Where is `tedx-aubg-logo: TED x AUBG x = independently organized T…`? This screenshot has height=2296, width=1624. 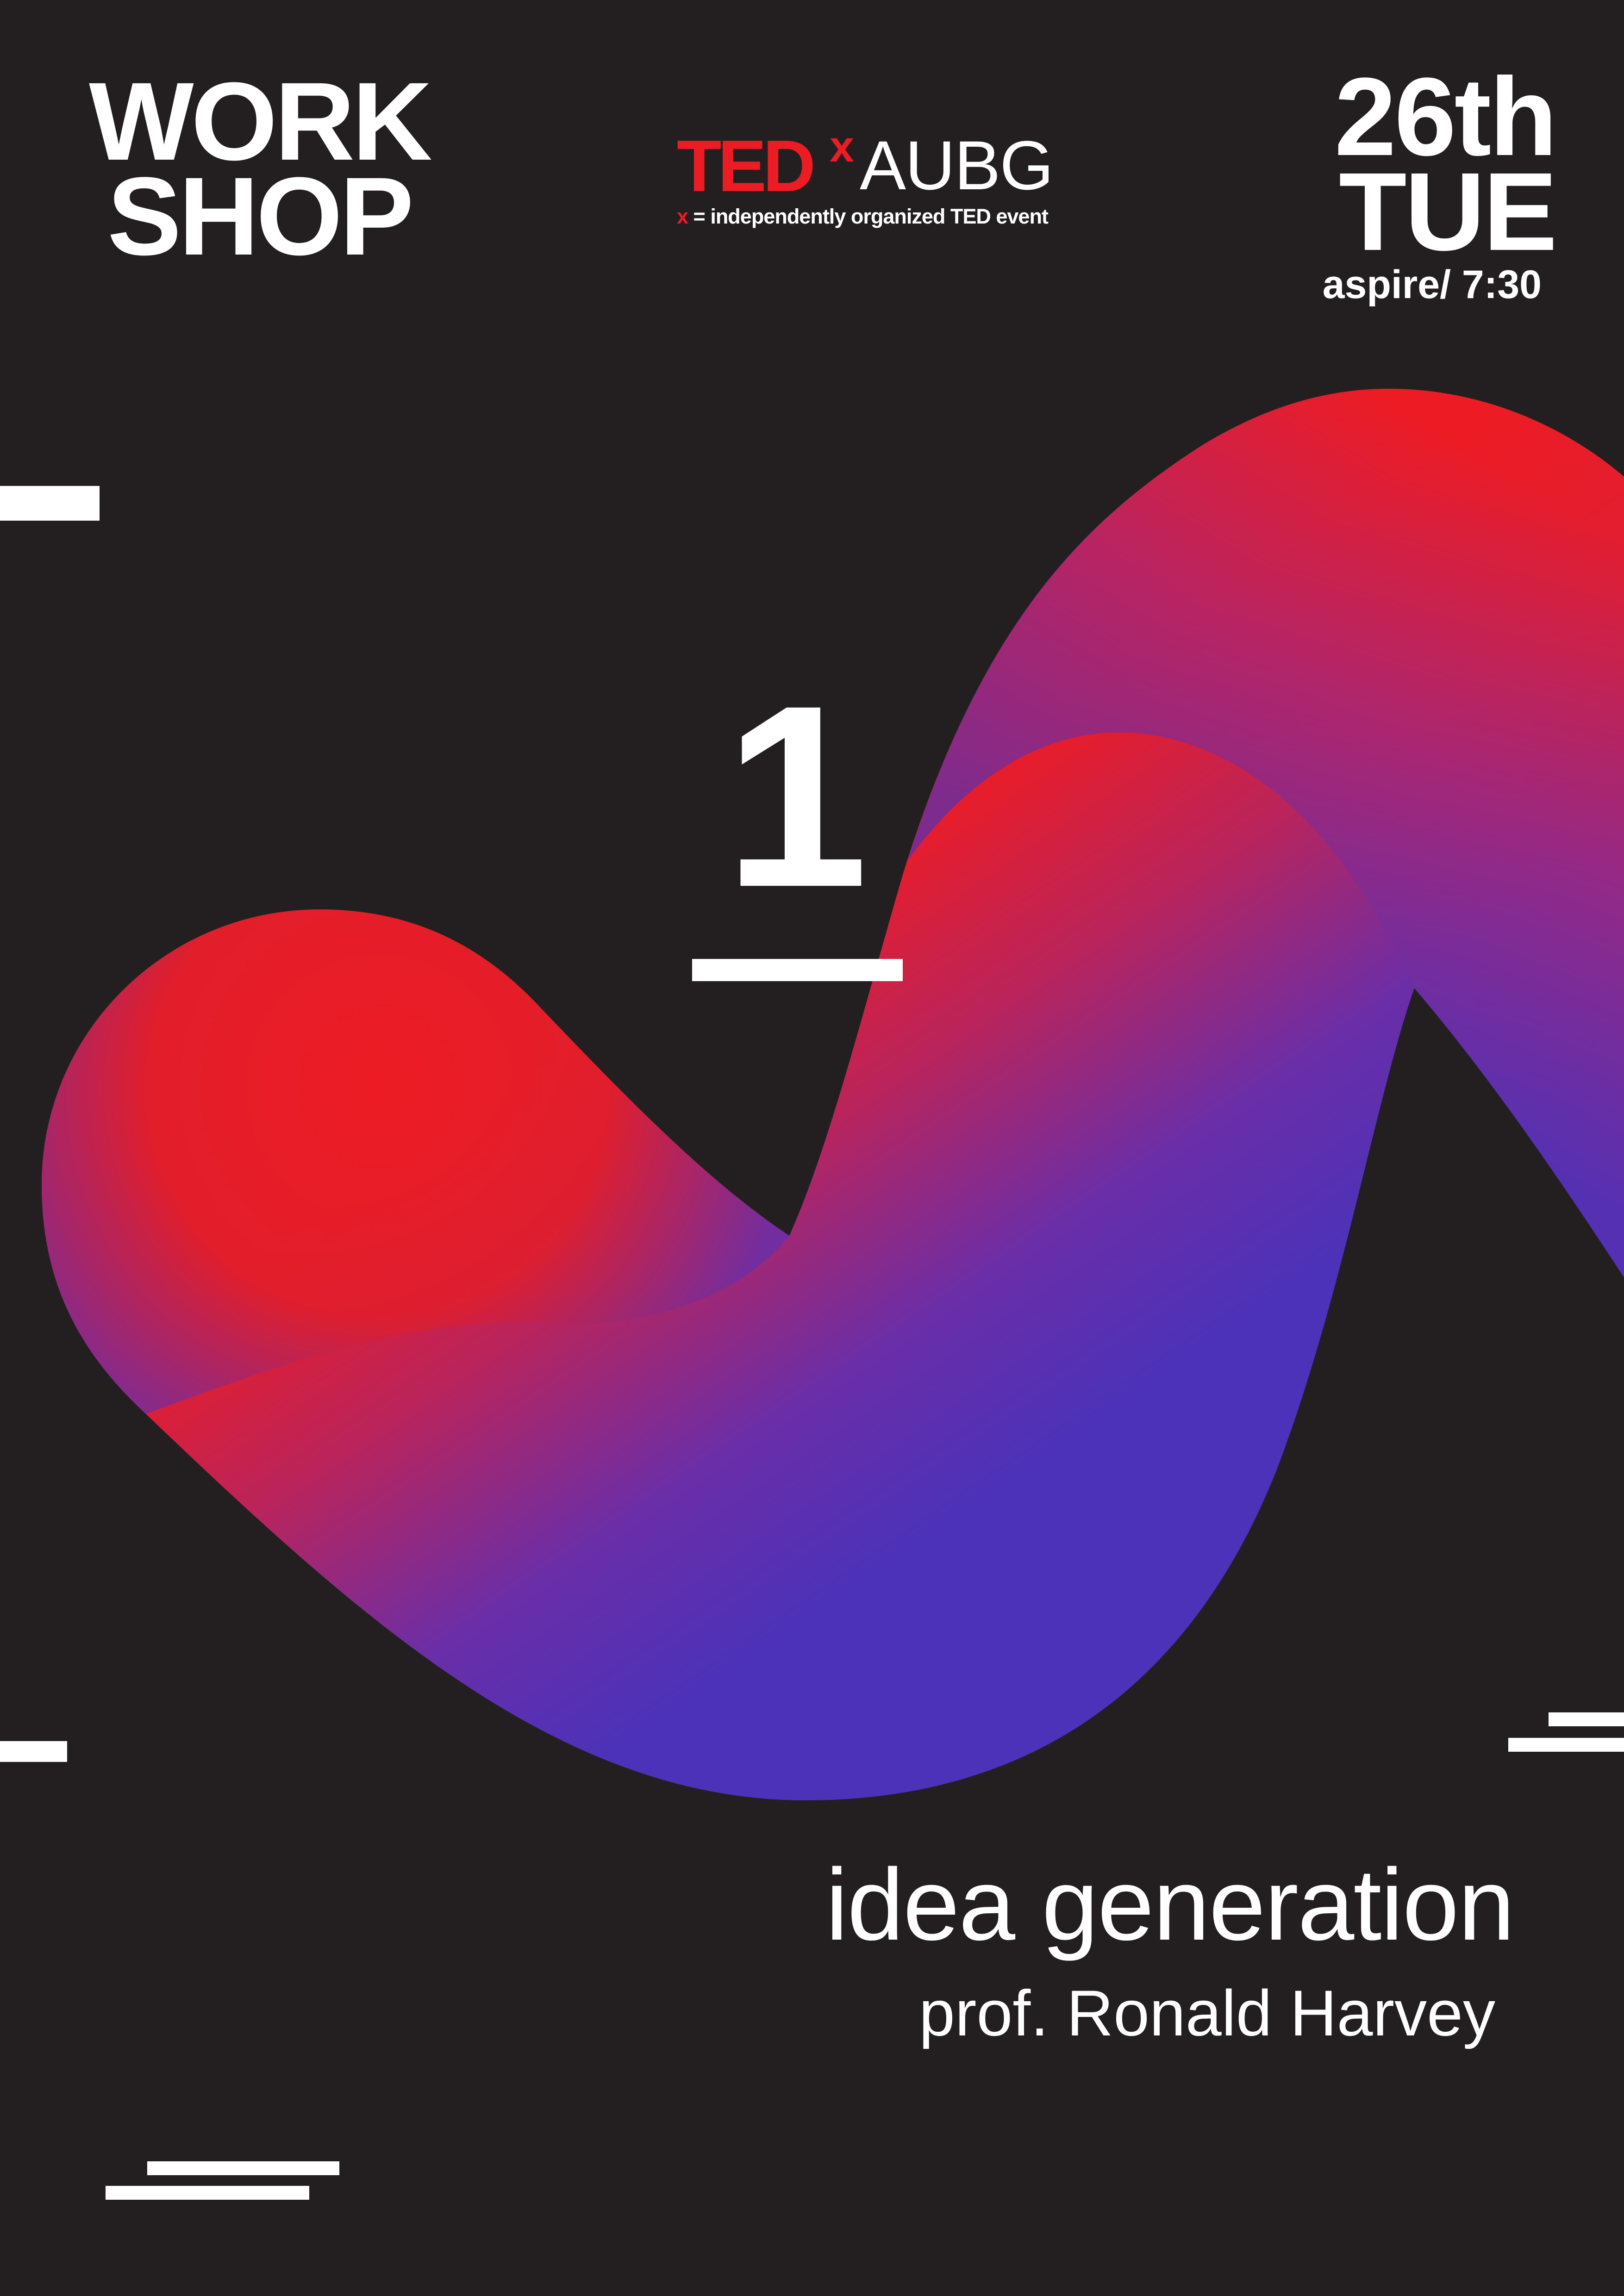
tedx-aubg-logo: TED x AUBG x = independently organized T… is located at coordinates (885, 183).